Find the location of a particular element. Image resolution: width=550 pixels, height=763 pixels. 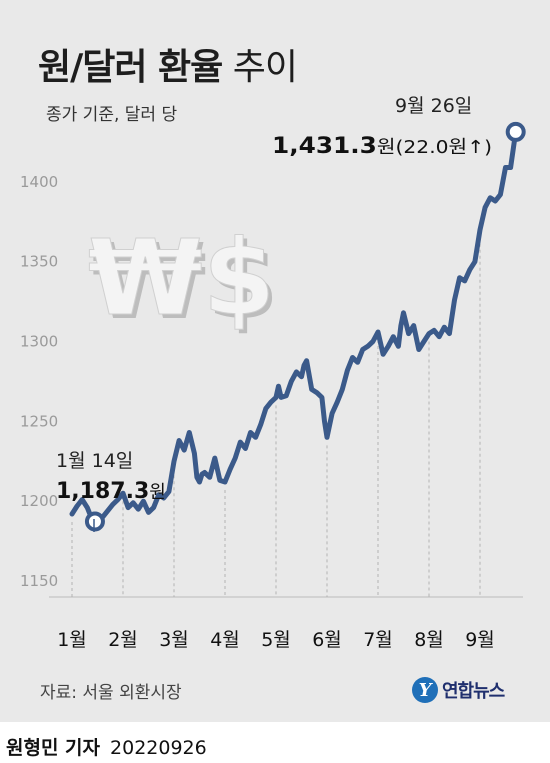

x-tick-label: 5월 is located at coordinates (276, 640).